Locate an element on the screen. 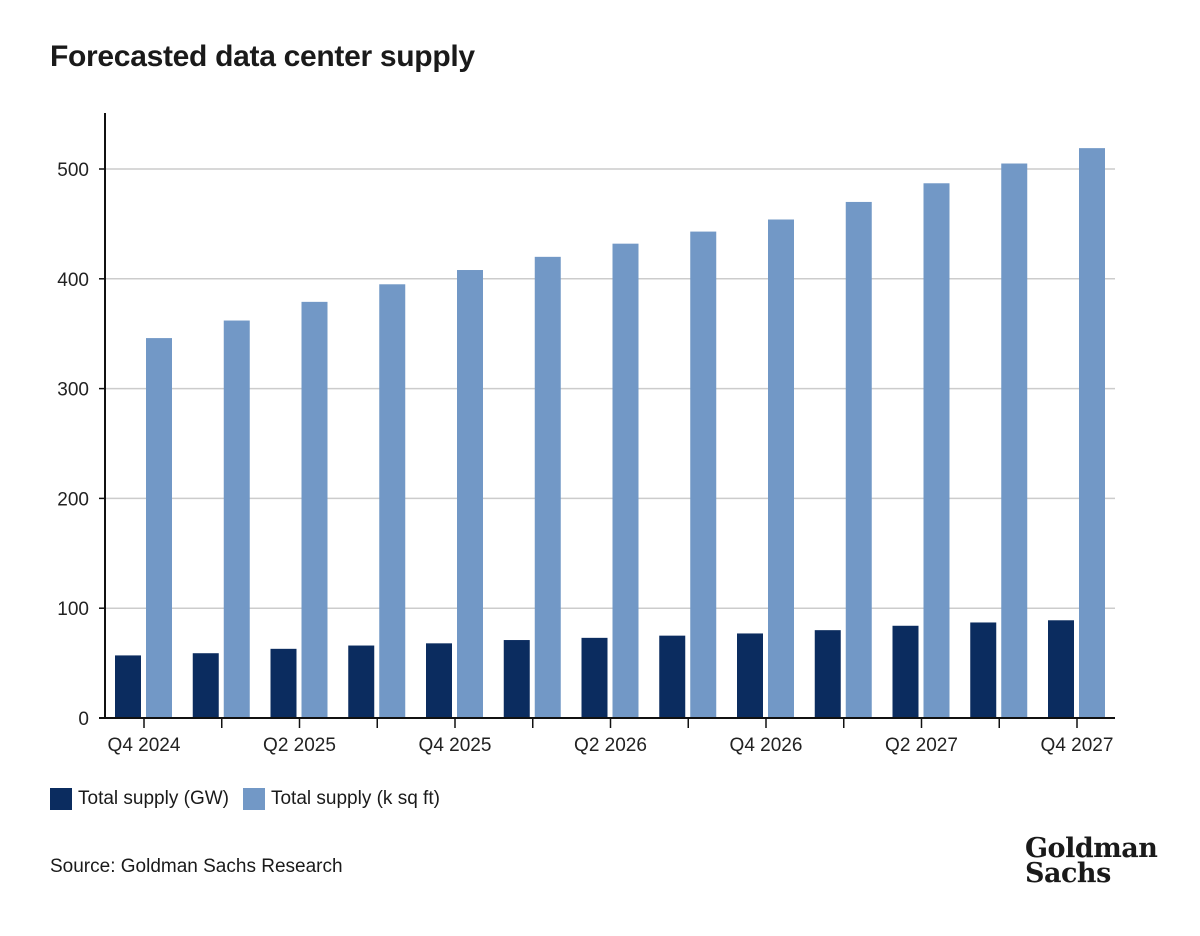 The image size is (1200, 936). chart-title: Forecasted data center supply is located at coordinates (262, 56).